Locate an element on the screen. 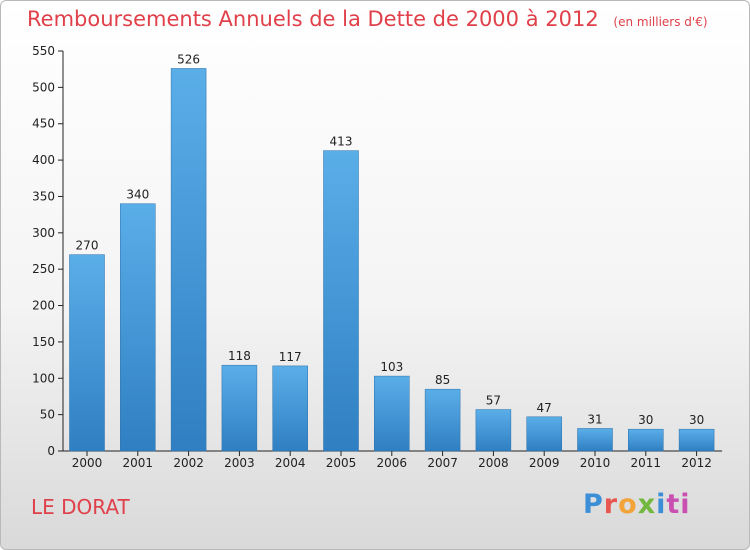 Image resolution: width=750 pixels, height=550 pixels. x-tick-label: 2011 is located at coordinates (646, 463).